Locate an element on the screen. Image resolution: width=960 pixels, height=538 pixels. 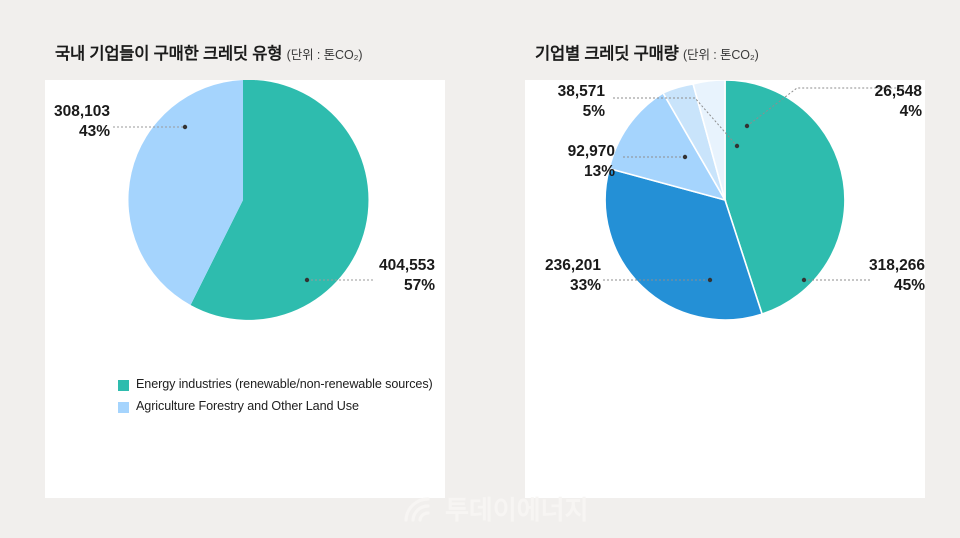
leader-dot-etc is located at coordinates (747, 126).